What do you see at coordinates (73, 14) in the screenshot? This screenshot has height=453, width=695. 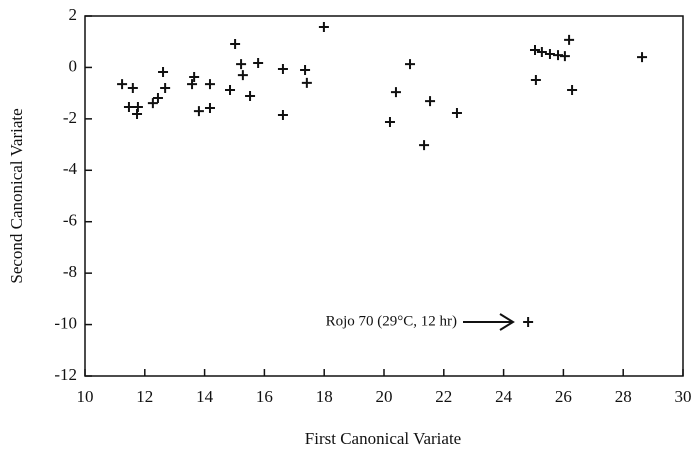 I see `y-tick-label: 2` at bounding box center [73, 14].